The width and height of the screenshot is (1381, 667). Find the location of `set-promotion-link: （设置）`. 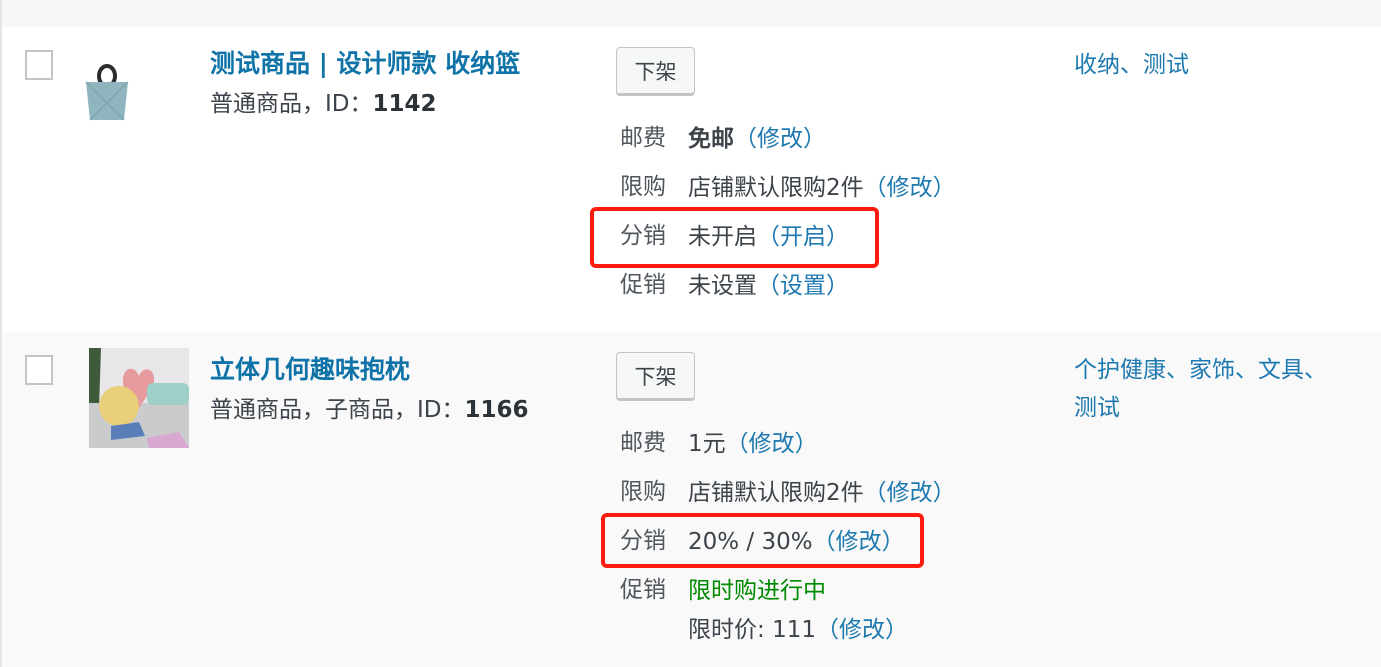

set-promotion-link: （设置） is located at coordinates (803, 286).